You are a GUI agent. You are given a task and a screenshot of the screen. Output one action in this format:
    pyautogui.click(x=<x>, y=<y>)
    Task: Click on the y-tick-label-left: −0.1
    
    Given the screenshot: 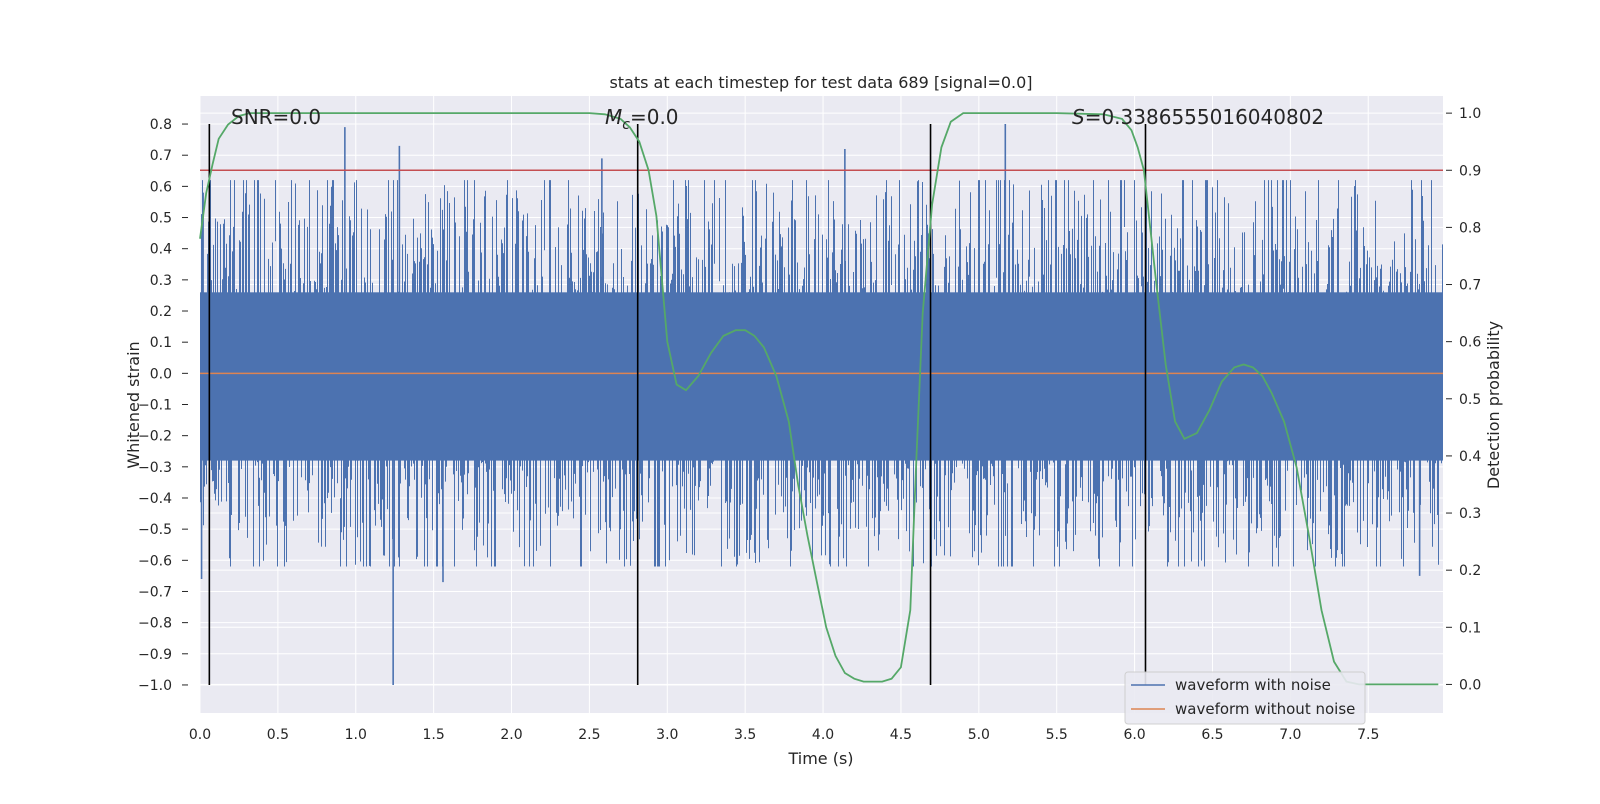 What is the action you would take?
    pyautogui.click(x=155, y=406)
    